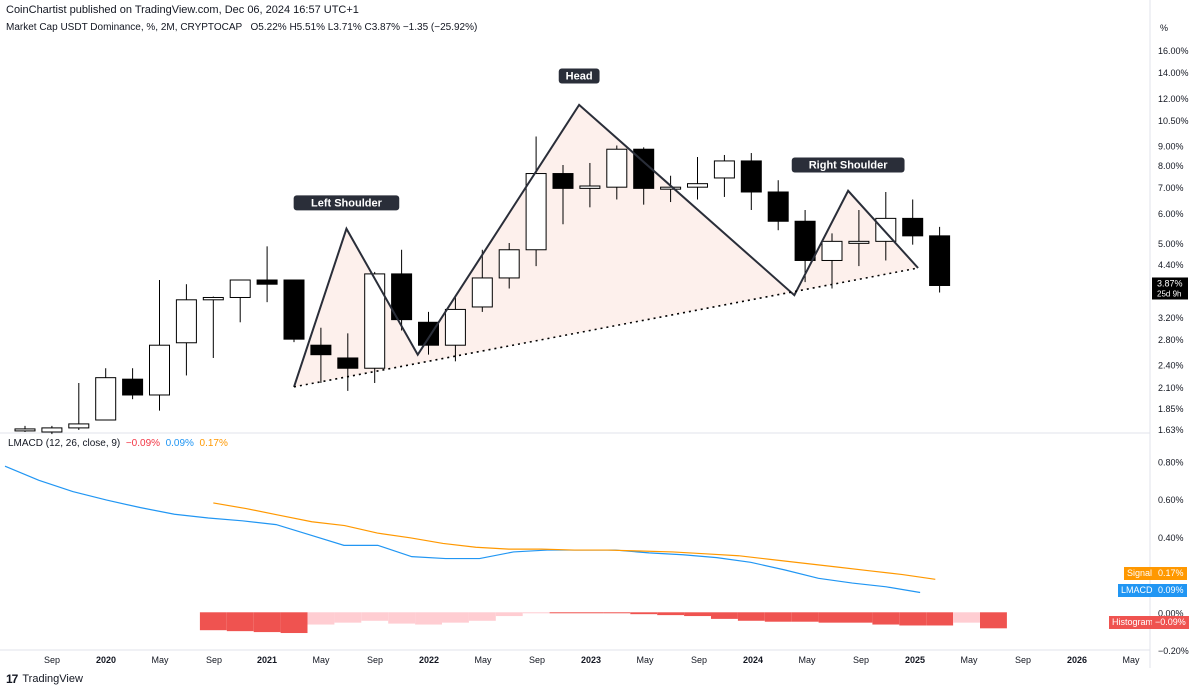  I want to click on macd-line-value: 0.09%, so click(179, 443).